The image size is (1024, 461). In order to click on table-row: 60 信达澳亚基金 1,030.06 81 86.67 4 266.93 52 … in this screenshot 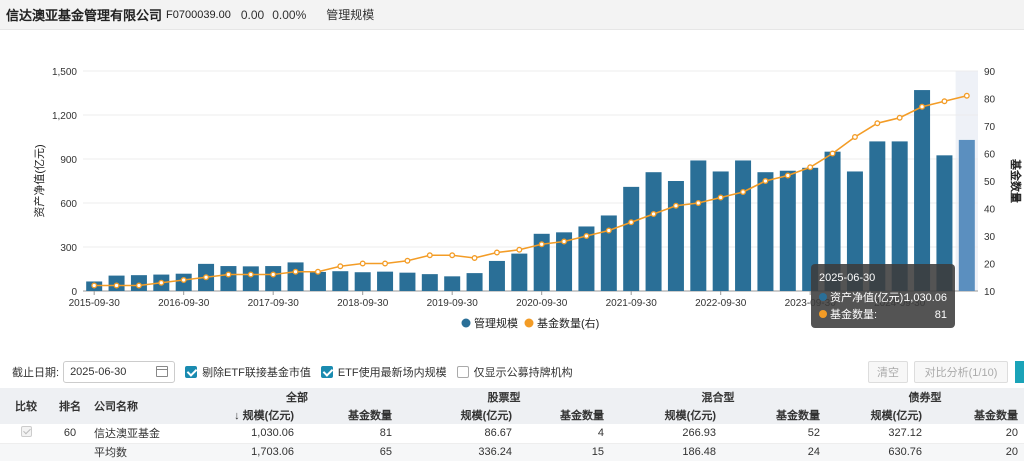, I will do `click(512, 434)`.